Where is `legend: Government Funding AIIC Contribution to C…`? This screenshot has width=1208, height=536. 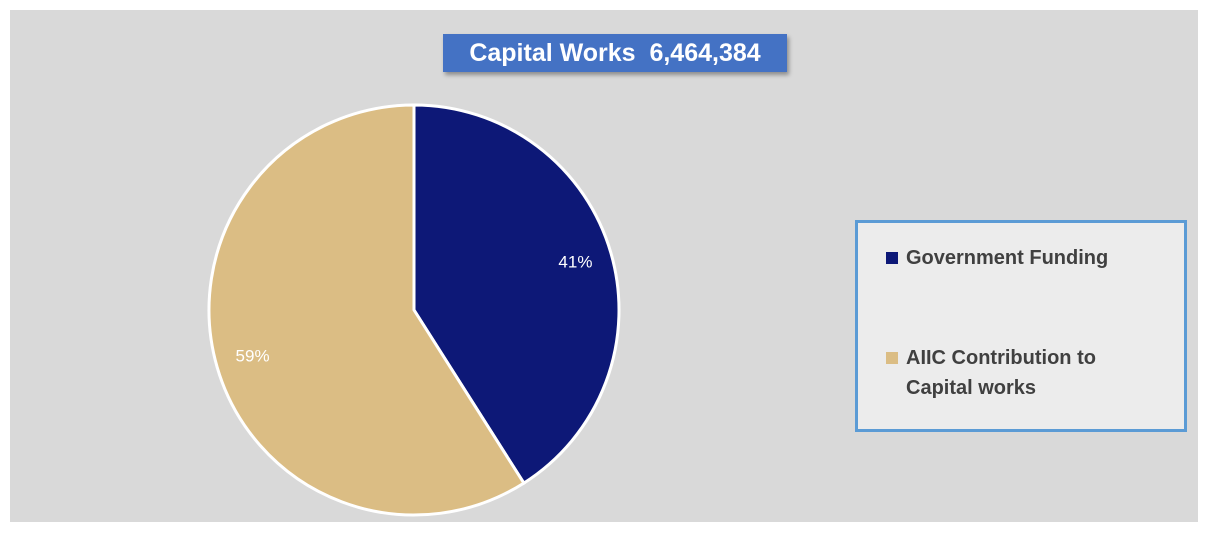 legend: Government Funding AIIC Contribution to C… is located at coordinates (1021, 326).